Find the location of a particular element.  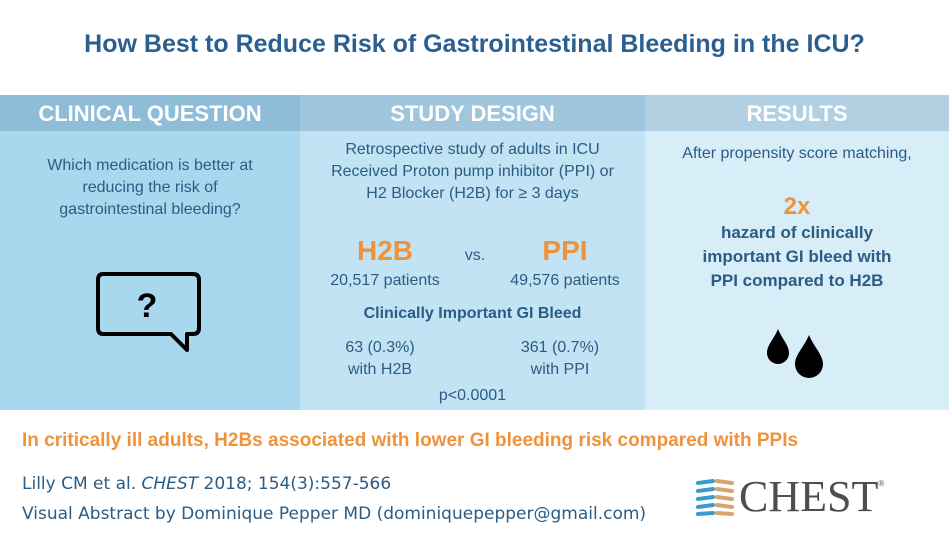

h2b-bleed-value: 63 (0.3%) is located at coordinates (380, 347).